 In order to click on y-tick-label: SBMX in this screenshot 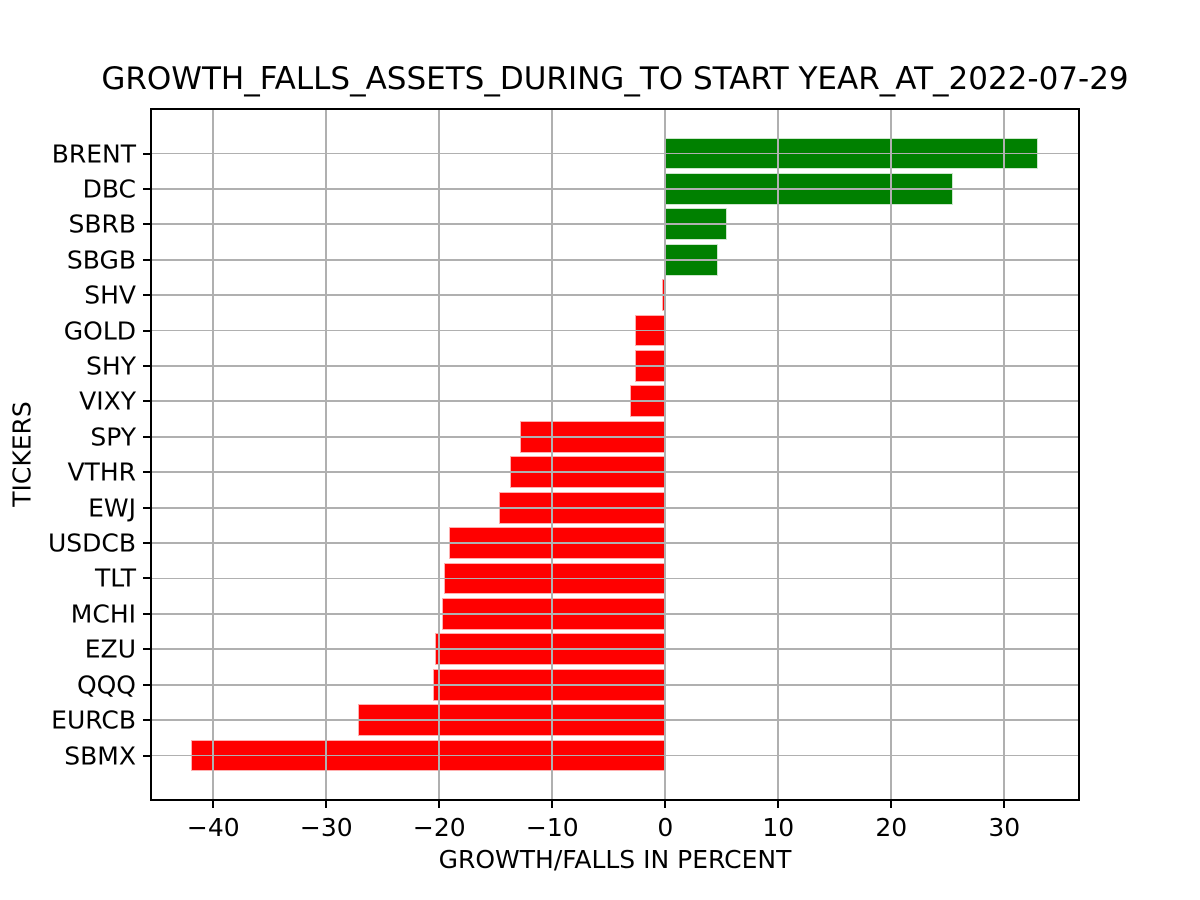, I will do `click(100, 755)`.